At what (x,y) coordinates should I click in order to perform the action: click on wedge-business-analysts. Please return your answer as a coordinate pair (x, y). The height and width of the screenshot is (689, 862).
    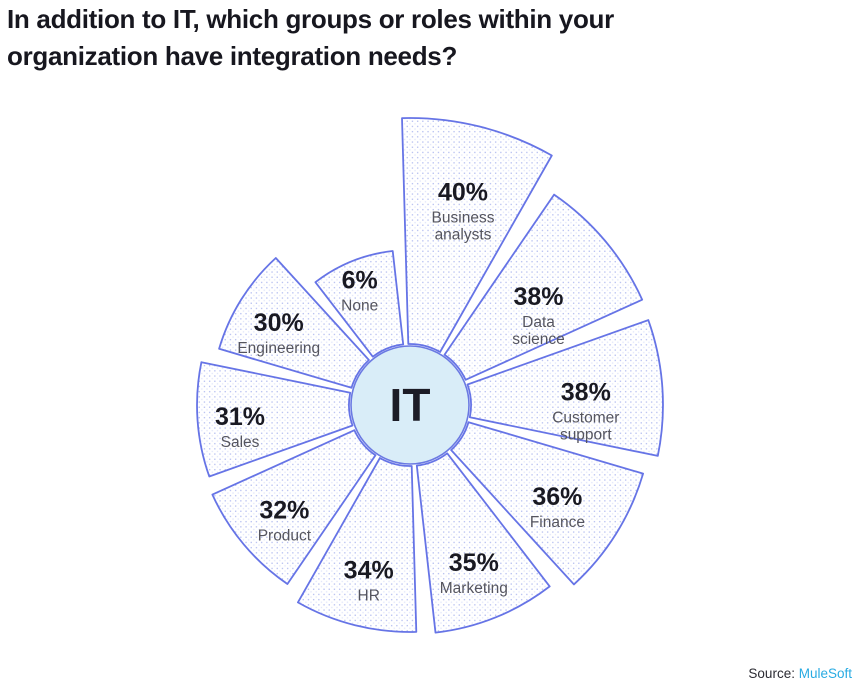
    Looking at the image, I should click on (477, 235).